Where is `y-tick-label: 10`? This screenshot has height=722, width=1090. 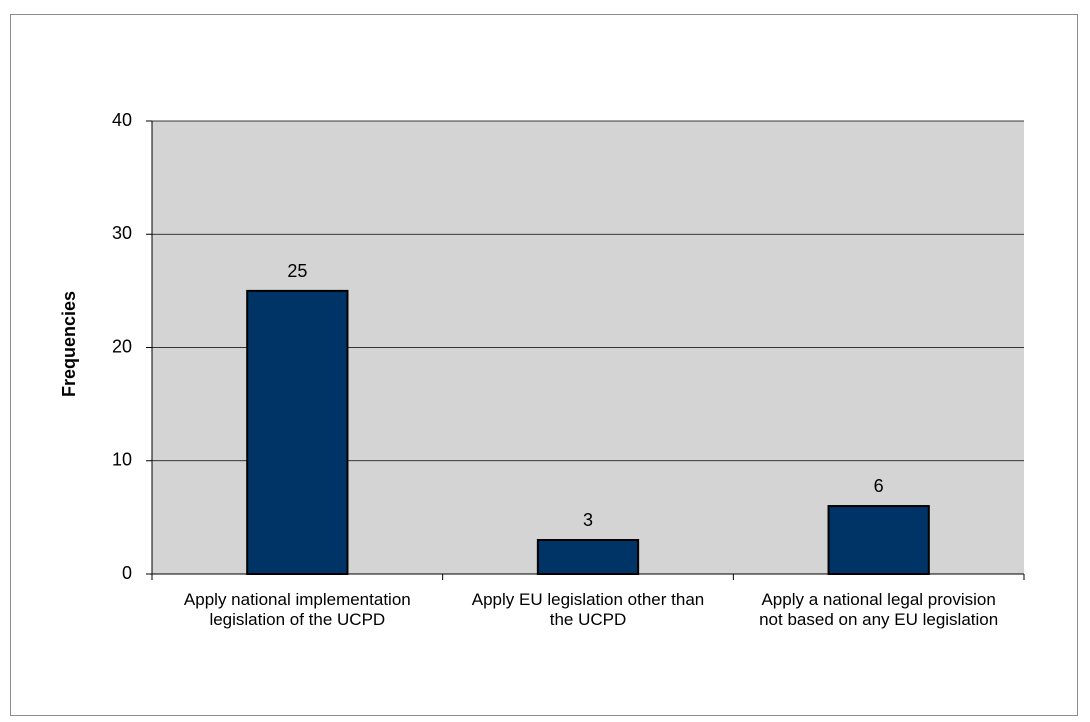 y-tick-label: 10 is located at coordinates (122, 460).